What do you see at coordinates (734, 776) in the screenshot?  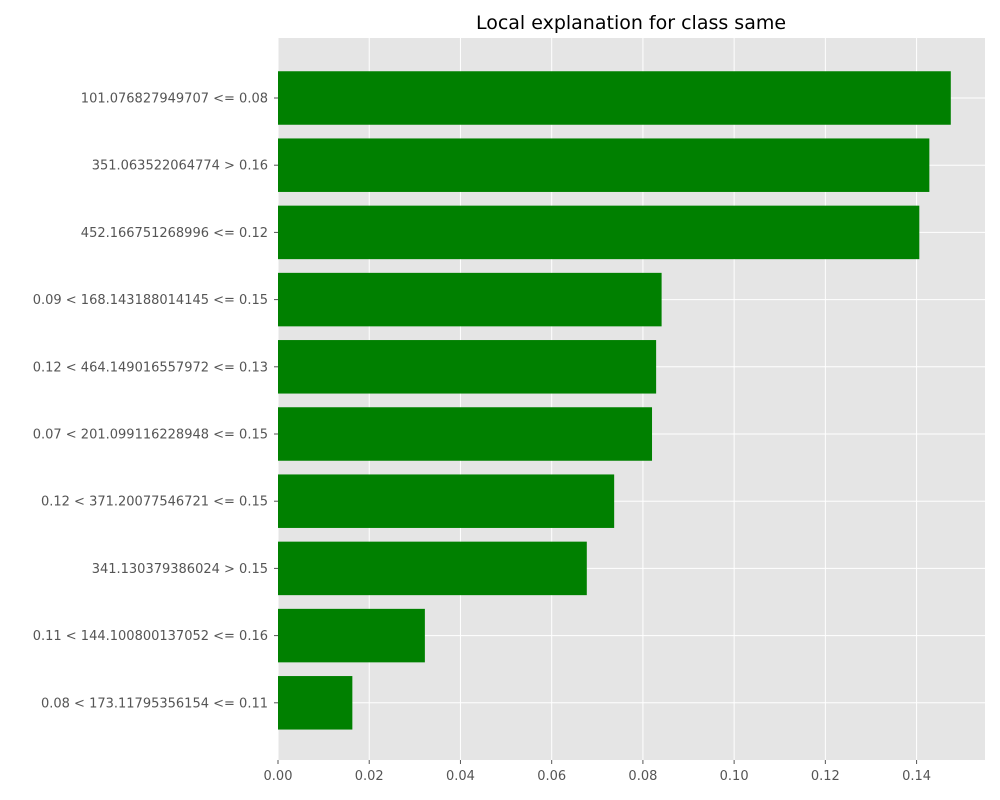 I see `x-tick-label: 0.10` at bounding box center [734, 776].